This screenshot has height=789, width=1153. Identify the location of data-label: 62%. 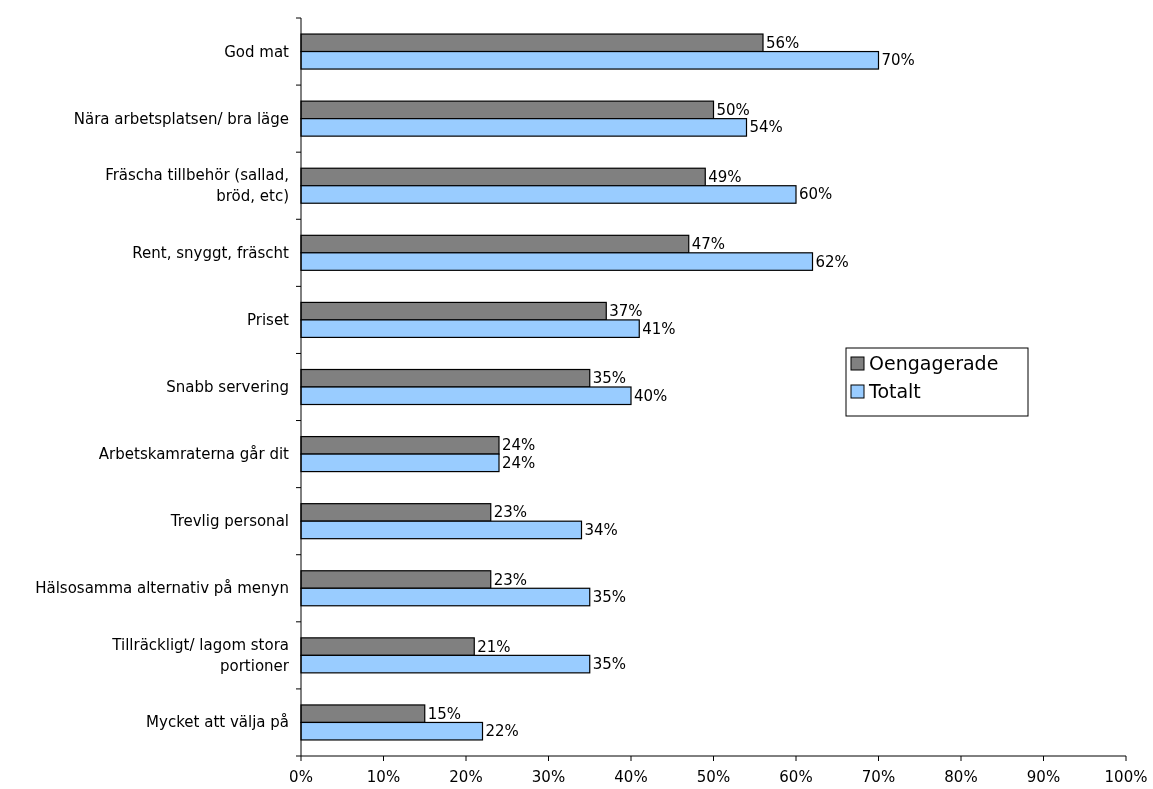
(832, 261).